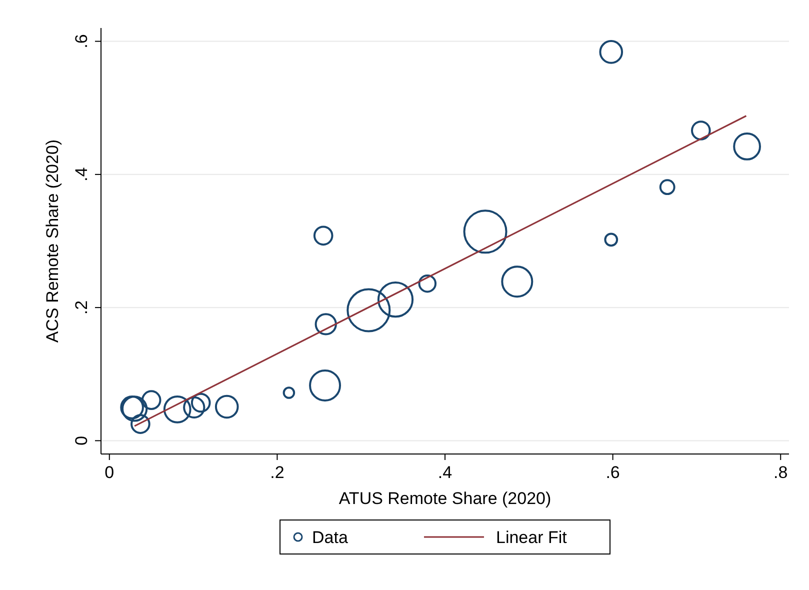 The image size is (809, 590). Describe the element at coordinates (81, 441) in the screenshot. I see `y-tick-label: 0` at that location.